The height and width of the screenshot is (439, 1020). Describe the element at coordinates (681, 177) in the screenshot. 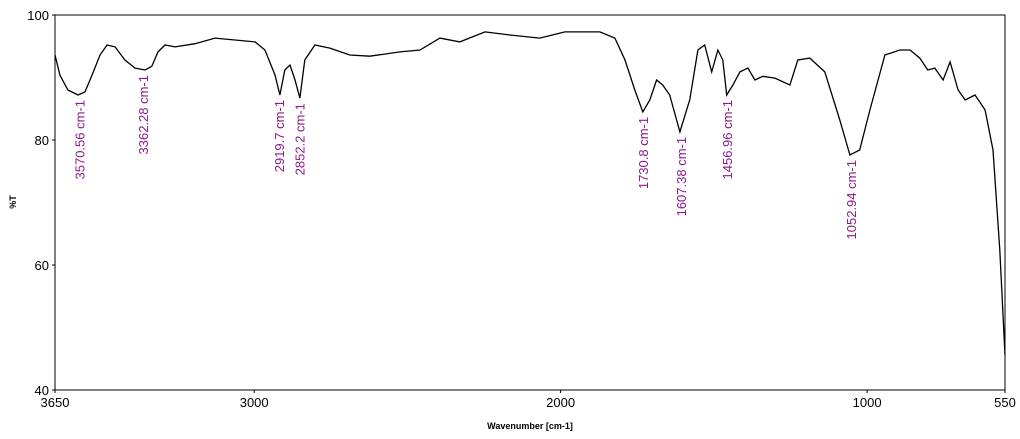

I see `peak-label: 1607.38 cm-1` at that location.